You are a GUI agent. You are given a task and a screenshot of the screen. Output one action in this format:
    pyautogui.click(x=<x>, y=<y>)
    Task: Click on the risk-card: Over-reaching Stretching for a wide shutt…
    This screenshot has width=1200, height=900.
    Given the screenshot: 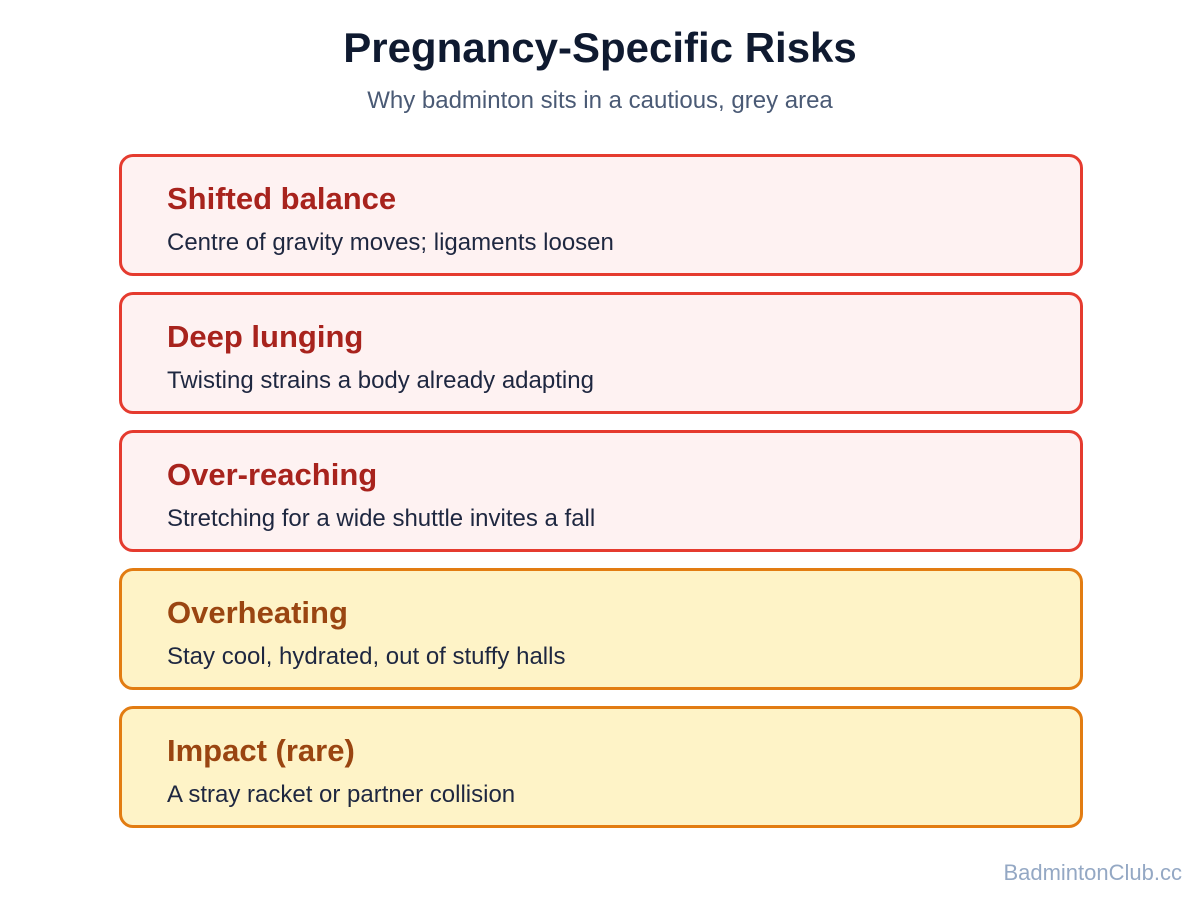 What is the action you would take?
    pyautogui.click(x=601, y=491)
    